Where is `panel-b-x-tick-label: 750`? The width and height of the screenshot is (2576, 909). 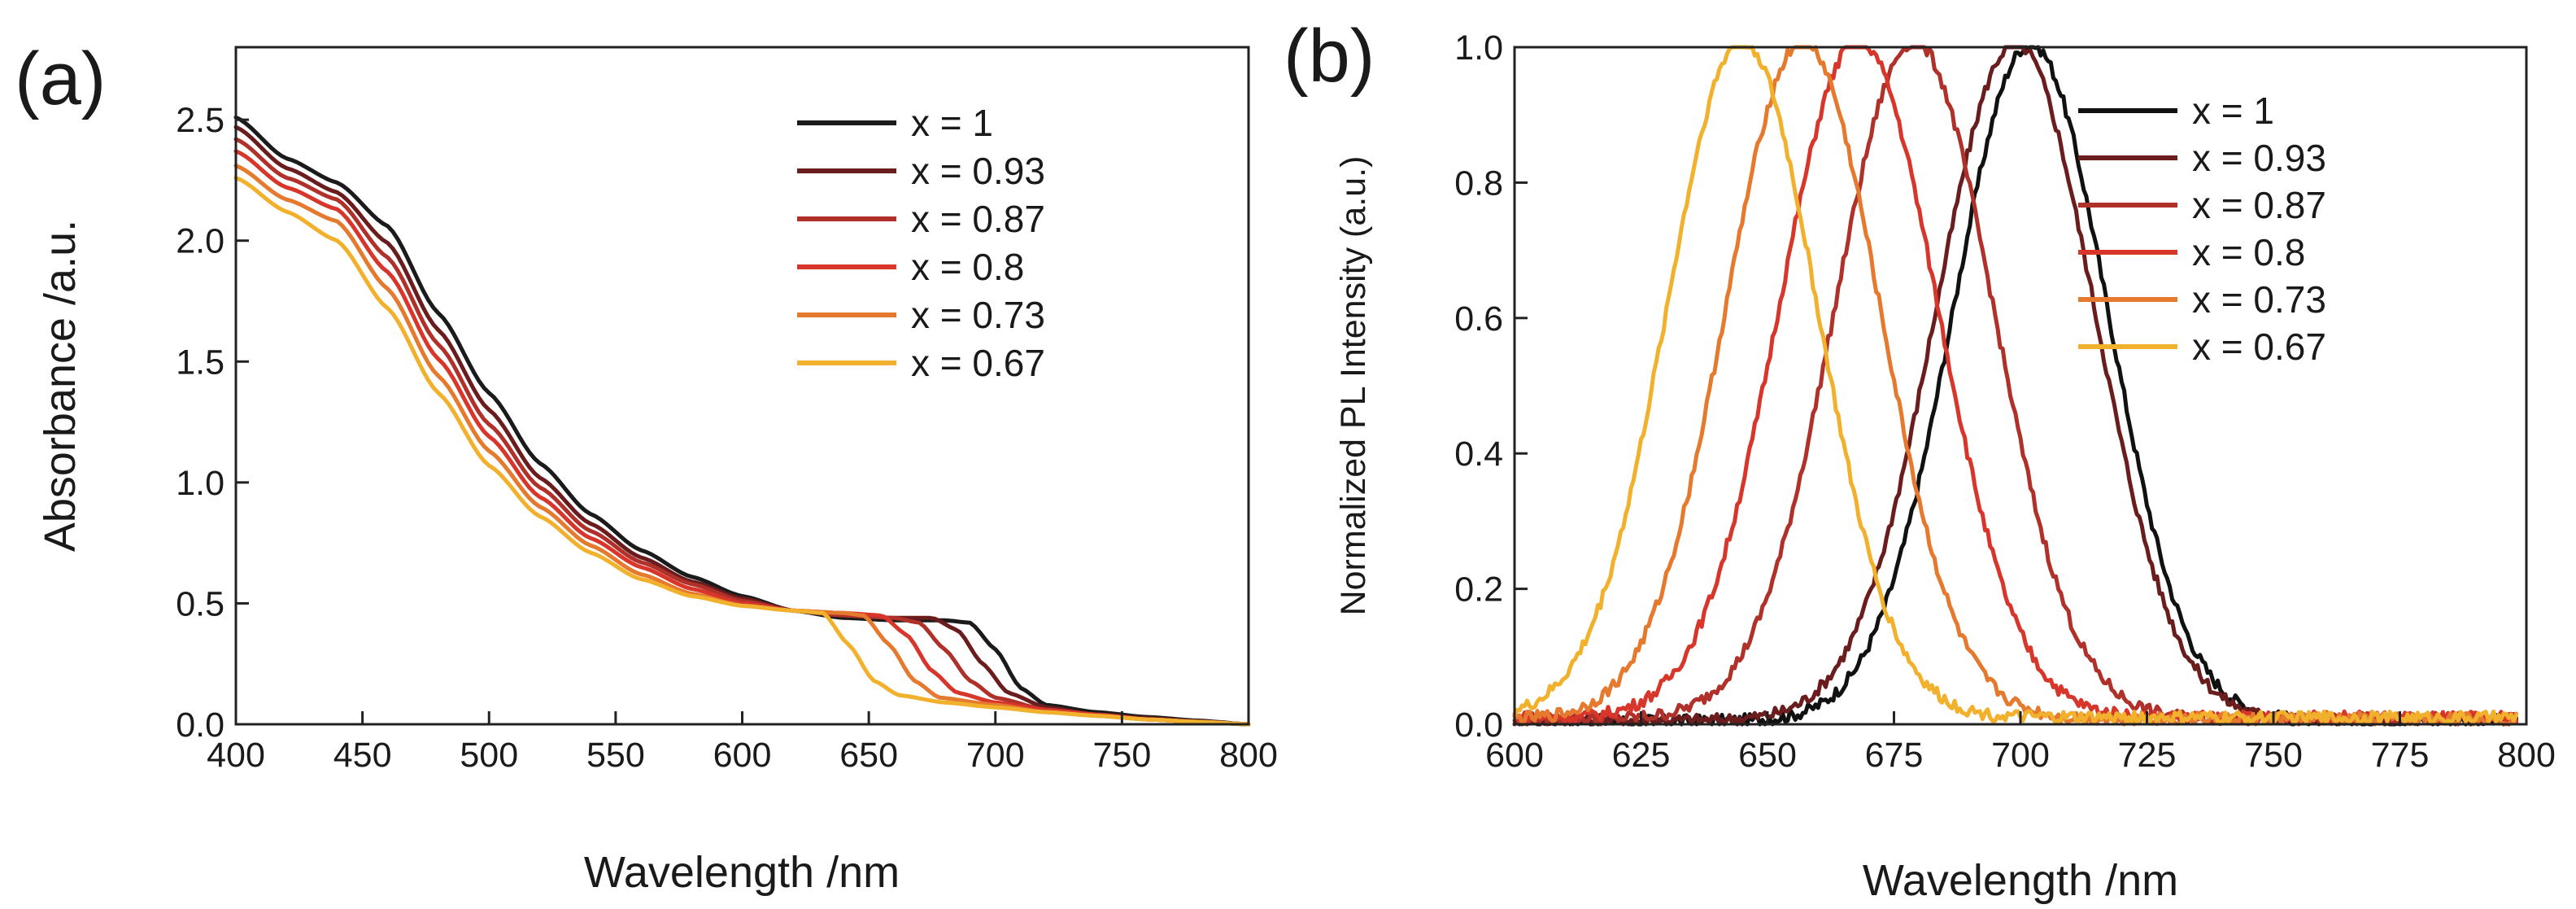
panel-b-x-tick-label: 750 is located at coordinates (2273, 755).